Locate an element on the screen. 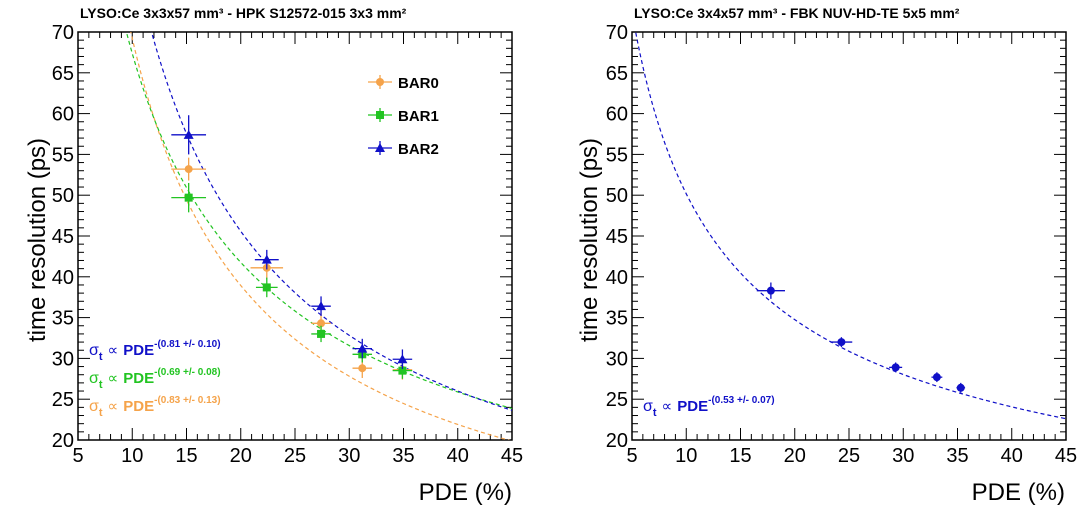  legend-label: BAR0 is located at coordinates (418, 83).